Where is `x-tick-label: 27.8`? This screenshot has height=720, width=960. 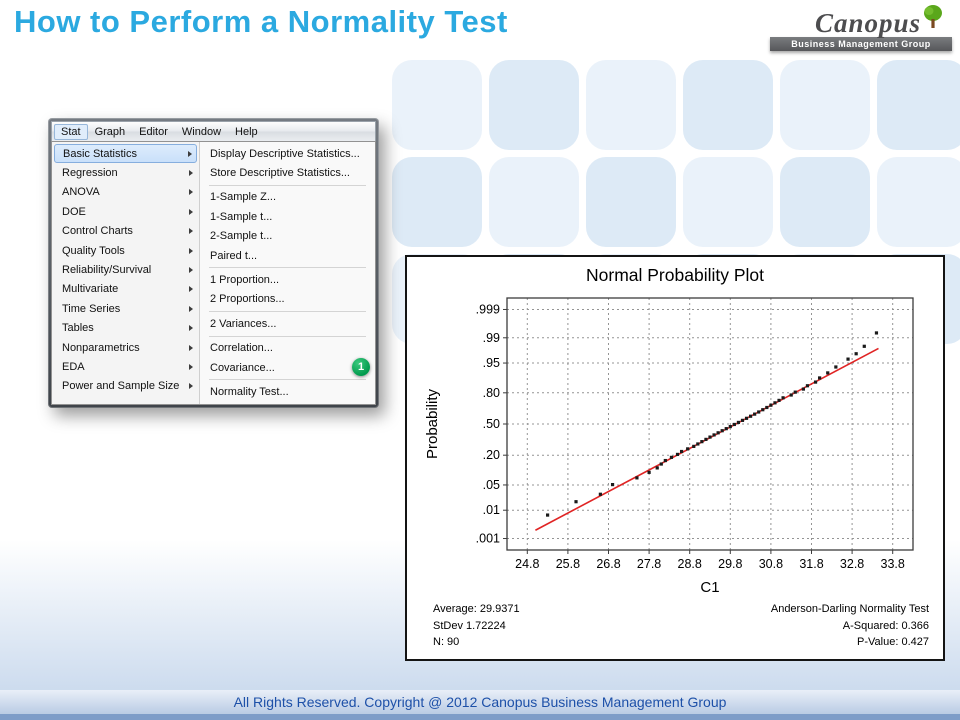
x-tick-label: 27.8 is located at coordinates (649, 564).